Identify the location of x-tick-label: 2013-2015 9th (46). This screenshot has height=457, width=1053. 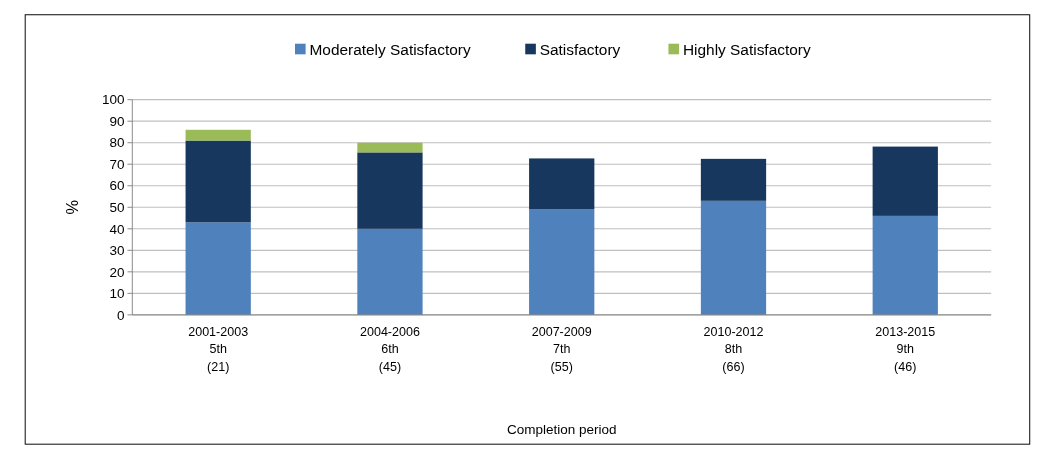
(905, 349).